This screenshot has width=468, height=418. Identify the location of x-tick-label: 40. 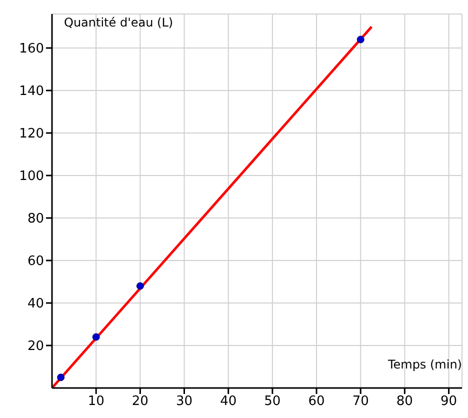
(228, 402).